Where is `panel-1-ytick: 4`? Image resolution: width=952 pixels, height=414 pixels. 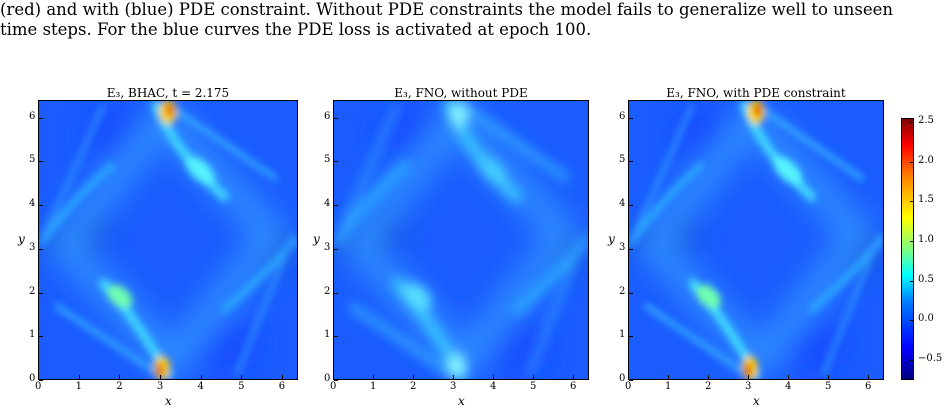 panel-1-ytick: 4 is located at coordinates (32, 203).